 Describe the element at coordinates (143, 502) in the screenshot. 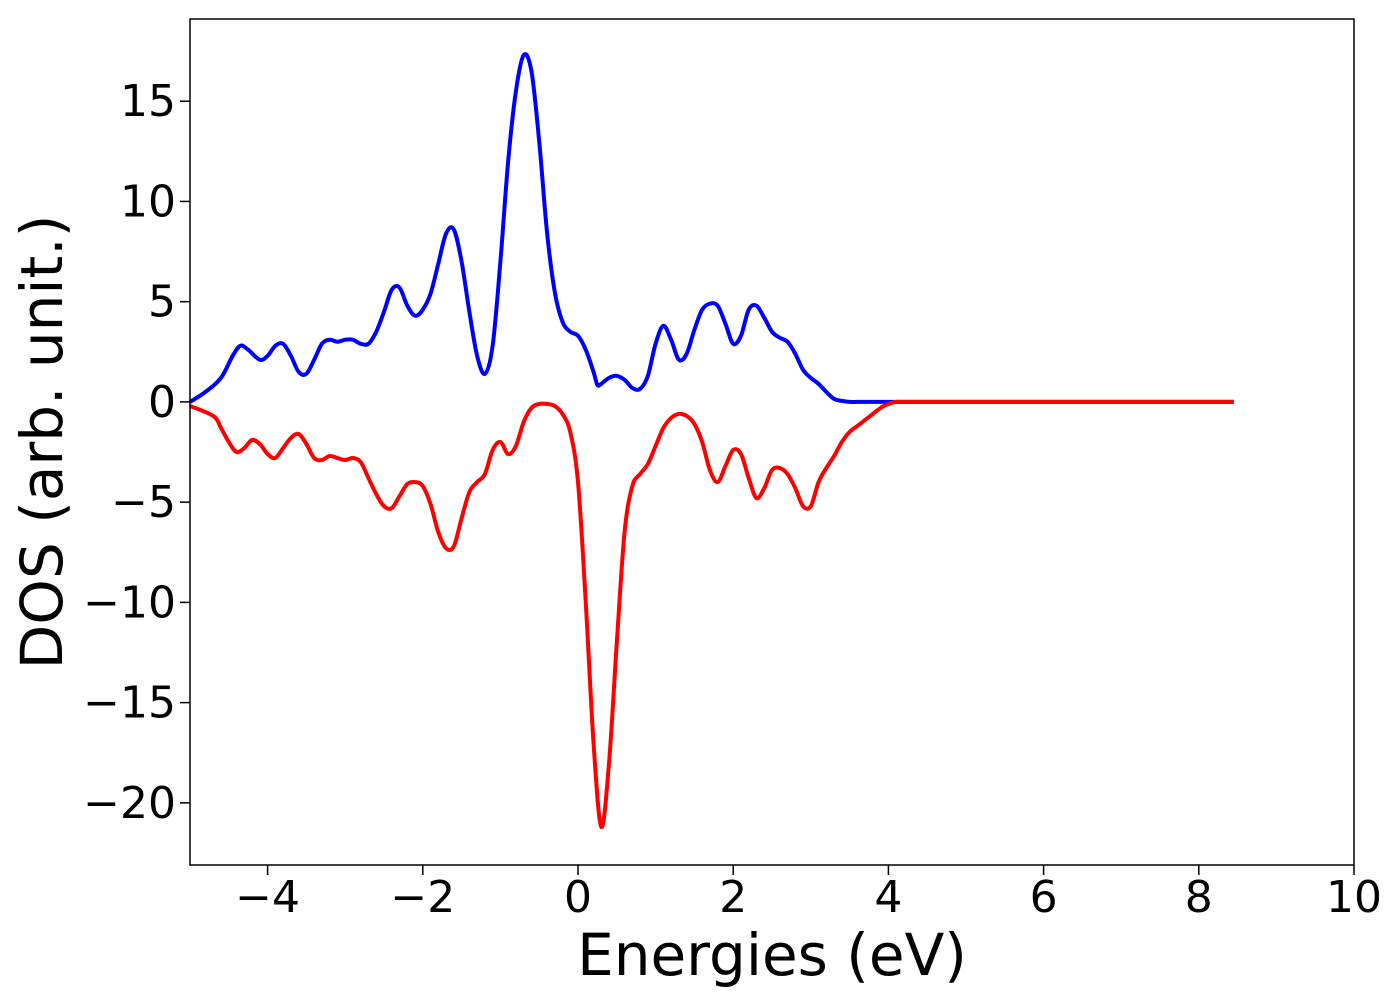

I see `y-tick-label: −5` at that location.